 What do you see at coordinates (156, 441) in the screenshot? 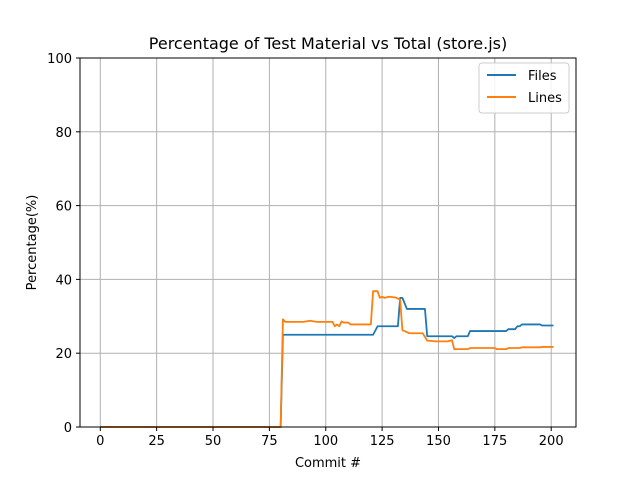
I see `x-tick-label: 25` at bounding box center [156, 441].